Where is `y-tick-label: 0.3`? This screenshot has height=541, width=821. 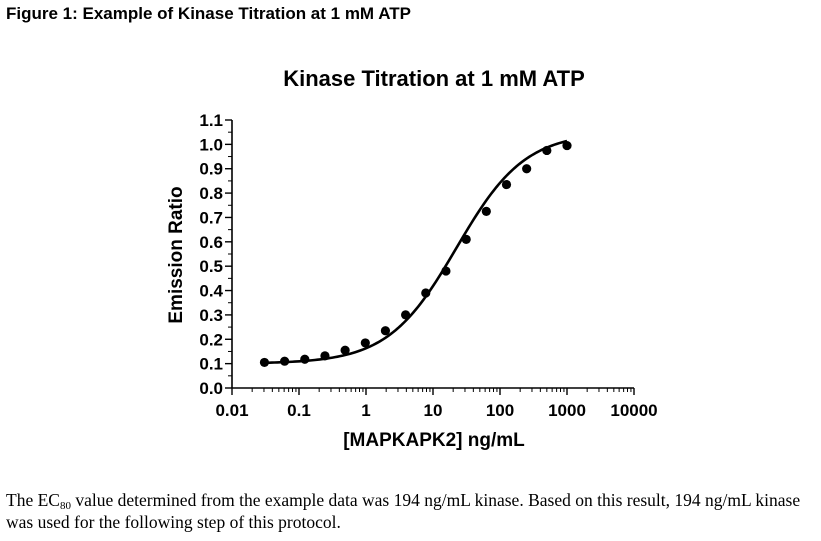
y-tick-label: 0.3 is located at coordinates (211, 315).